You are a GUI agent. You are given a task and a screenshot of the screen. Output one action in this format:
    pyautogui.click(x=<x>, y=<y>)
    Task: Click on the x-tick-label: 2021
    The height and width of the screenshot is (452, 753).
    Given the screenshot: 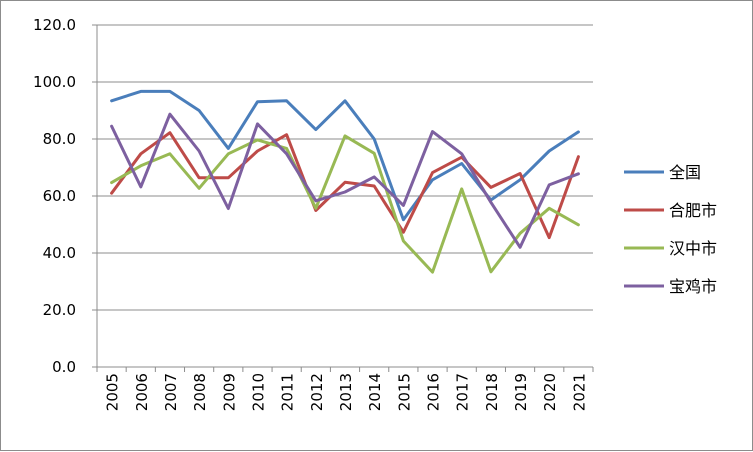 What is the action you would take?
    pyautogui.click(x=579, y=392)
    